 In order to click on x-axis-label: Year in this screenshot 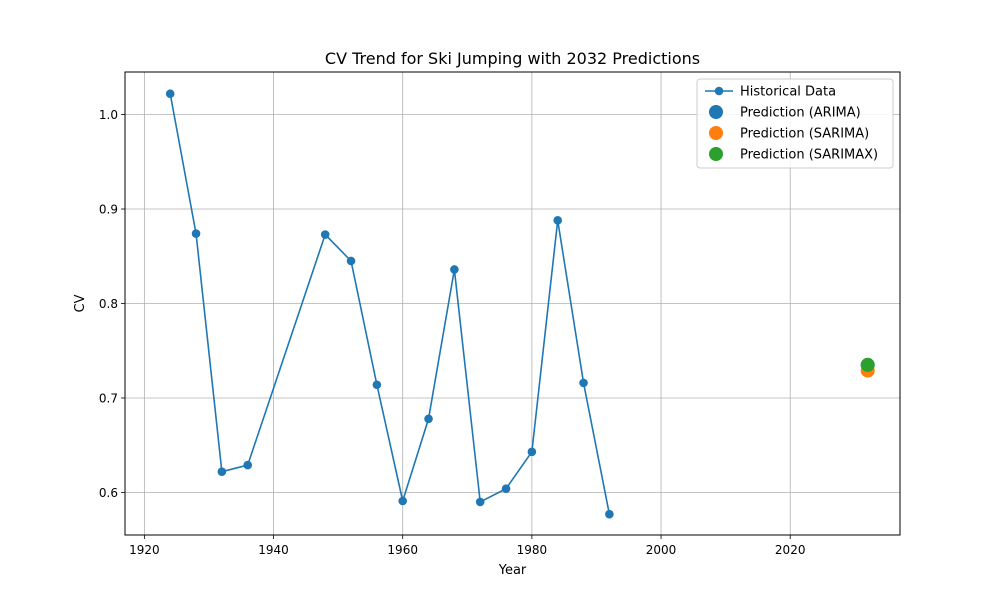, I will do `click(512, 570)`.